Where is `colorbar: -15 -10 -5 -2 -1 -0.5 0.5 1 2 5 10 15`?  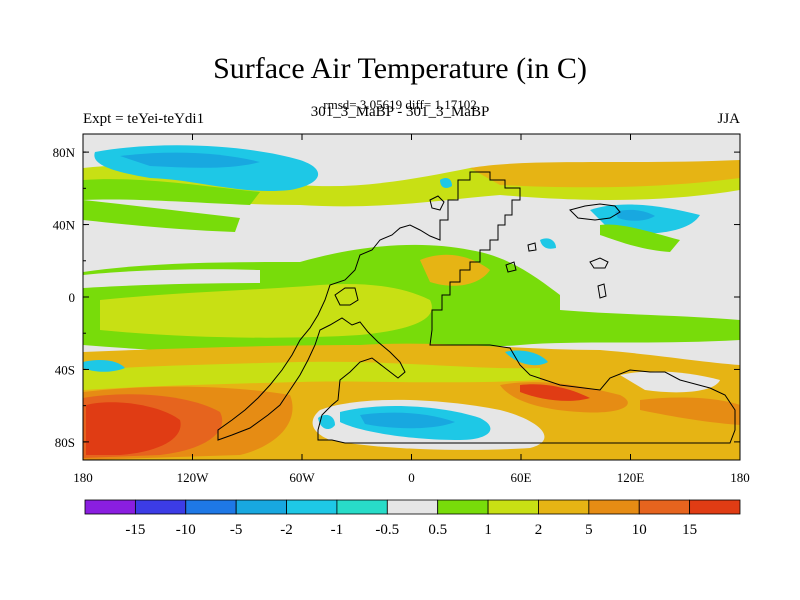 colorbar: -15 -10 -5 -2 -1 -0.5 0.5 1 2 5 10 15 is located at coordinates (412, 518).